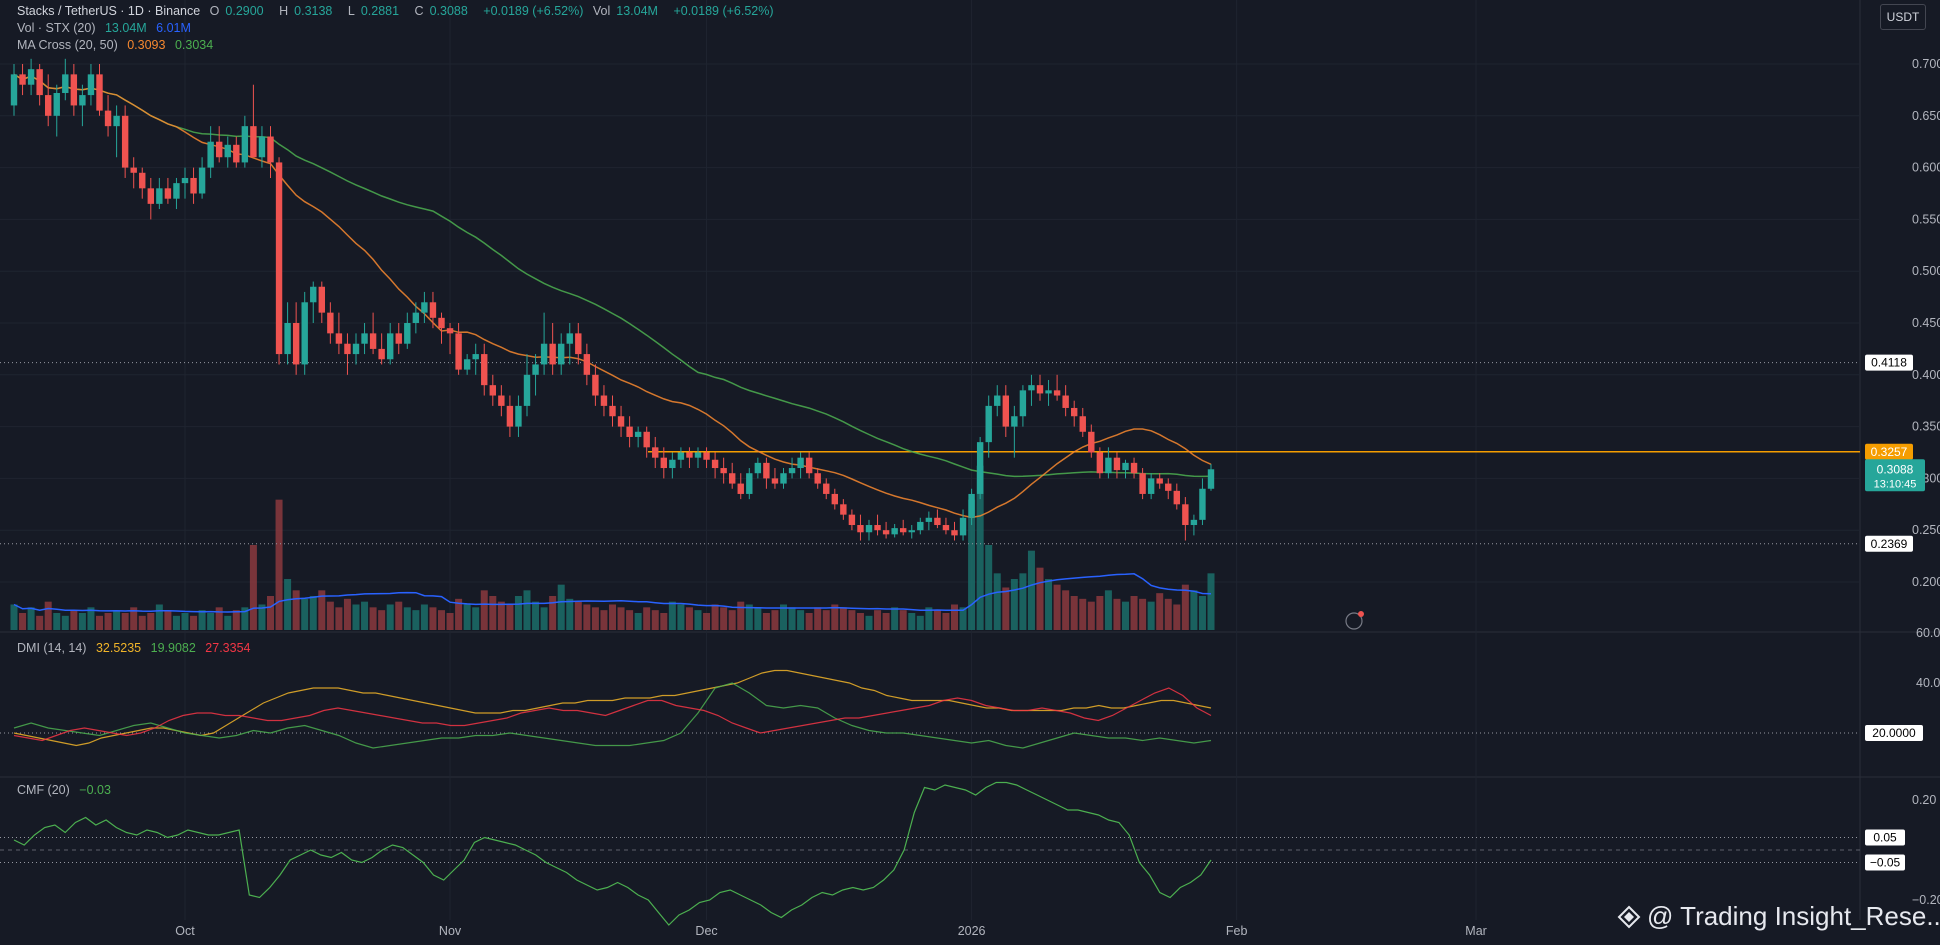 The image size is (1940, 945). What do you see at coordinates (441, 11) in the screenshot?
I see `ohlc-close: C 0.3088` at bounding box center [441, 11].